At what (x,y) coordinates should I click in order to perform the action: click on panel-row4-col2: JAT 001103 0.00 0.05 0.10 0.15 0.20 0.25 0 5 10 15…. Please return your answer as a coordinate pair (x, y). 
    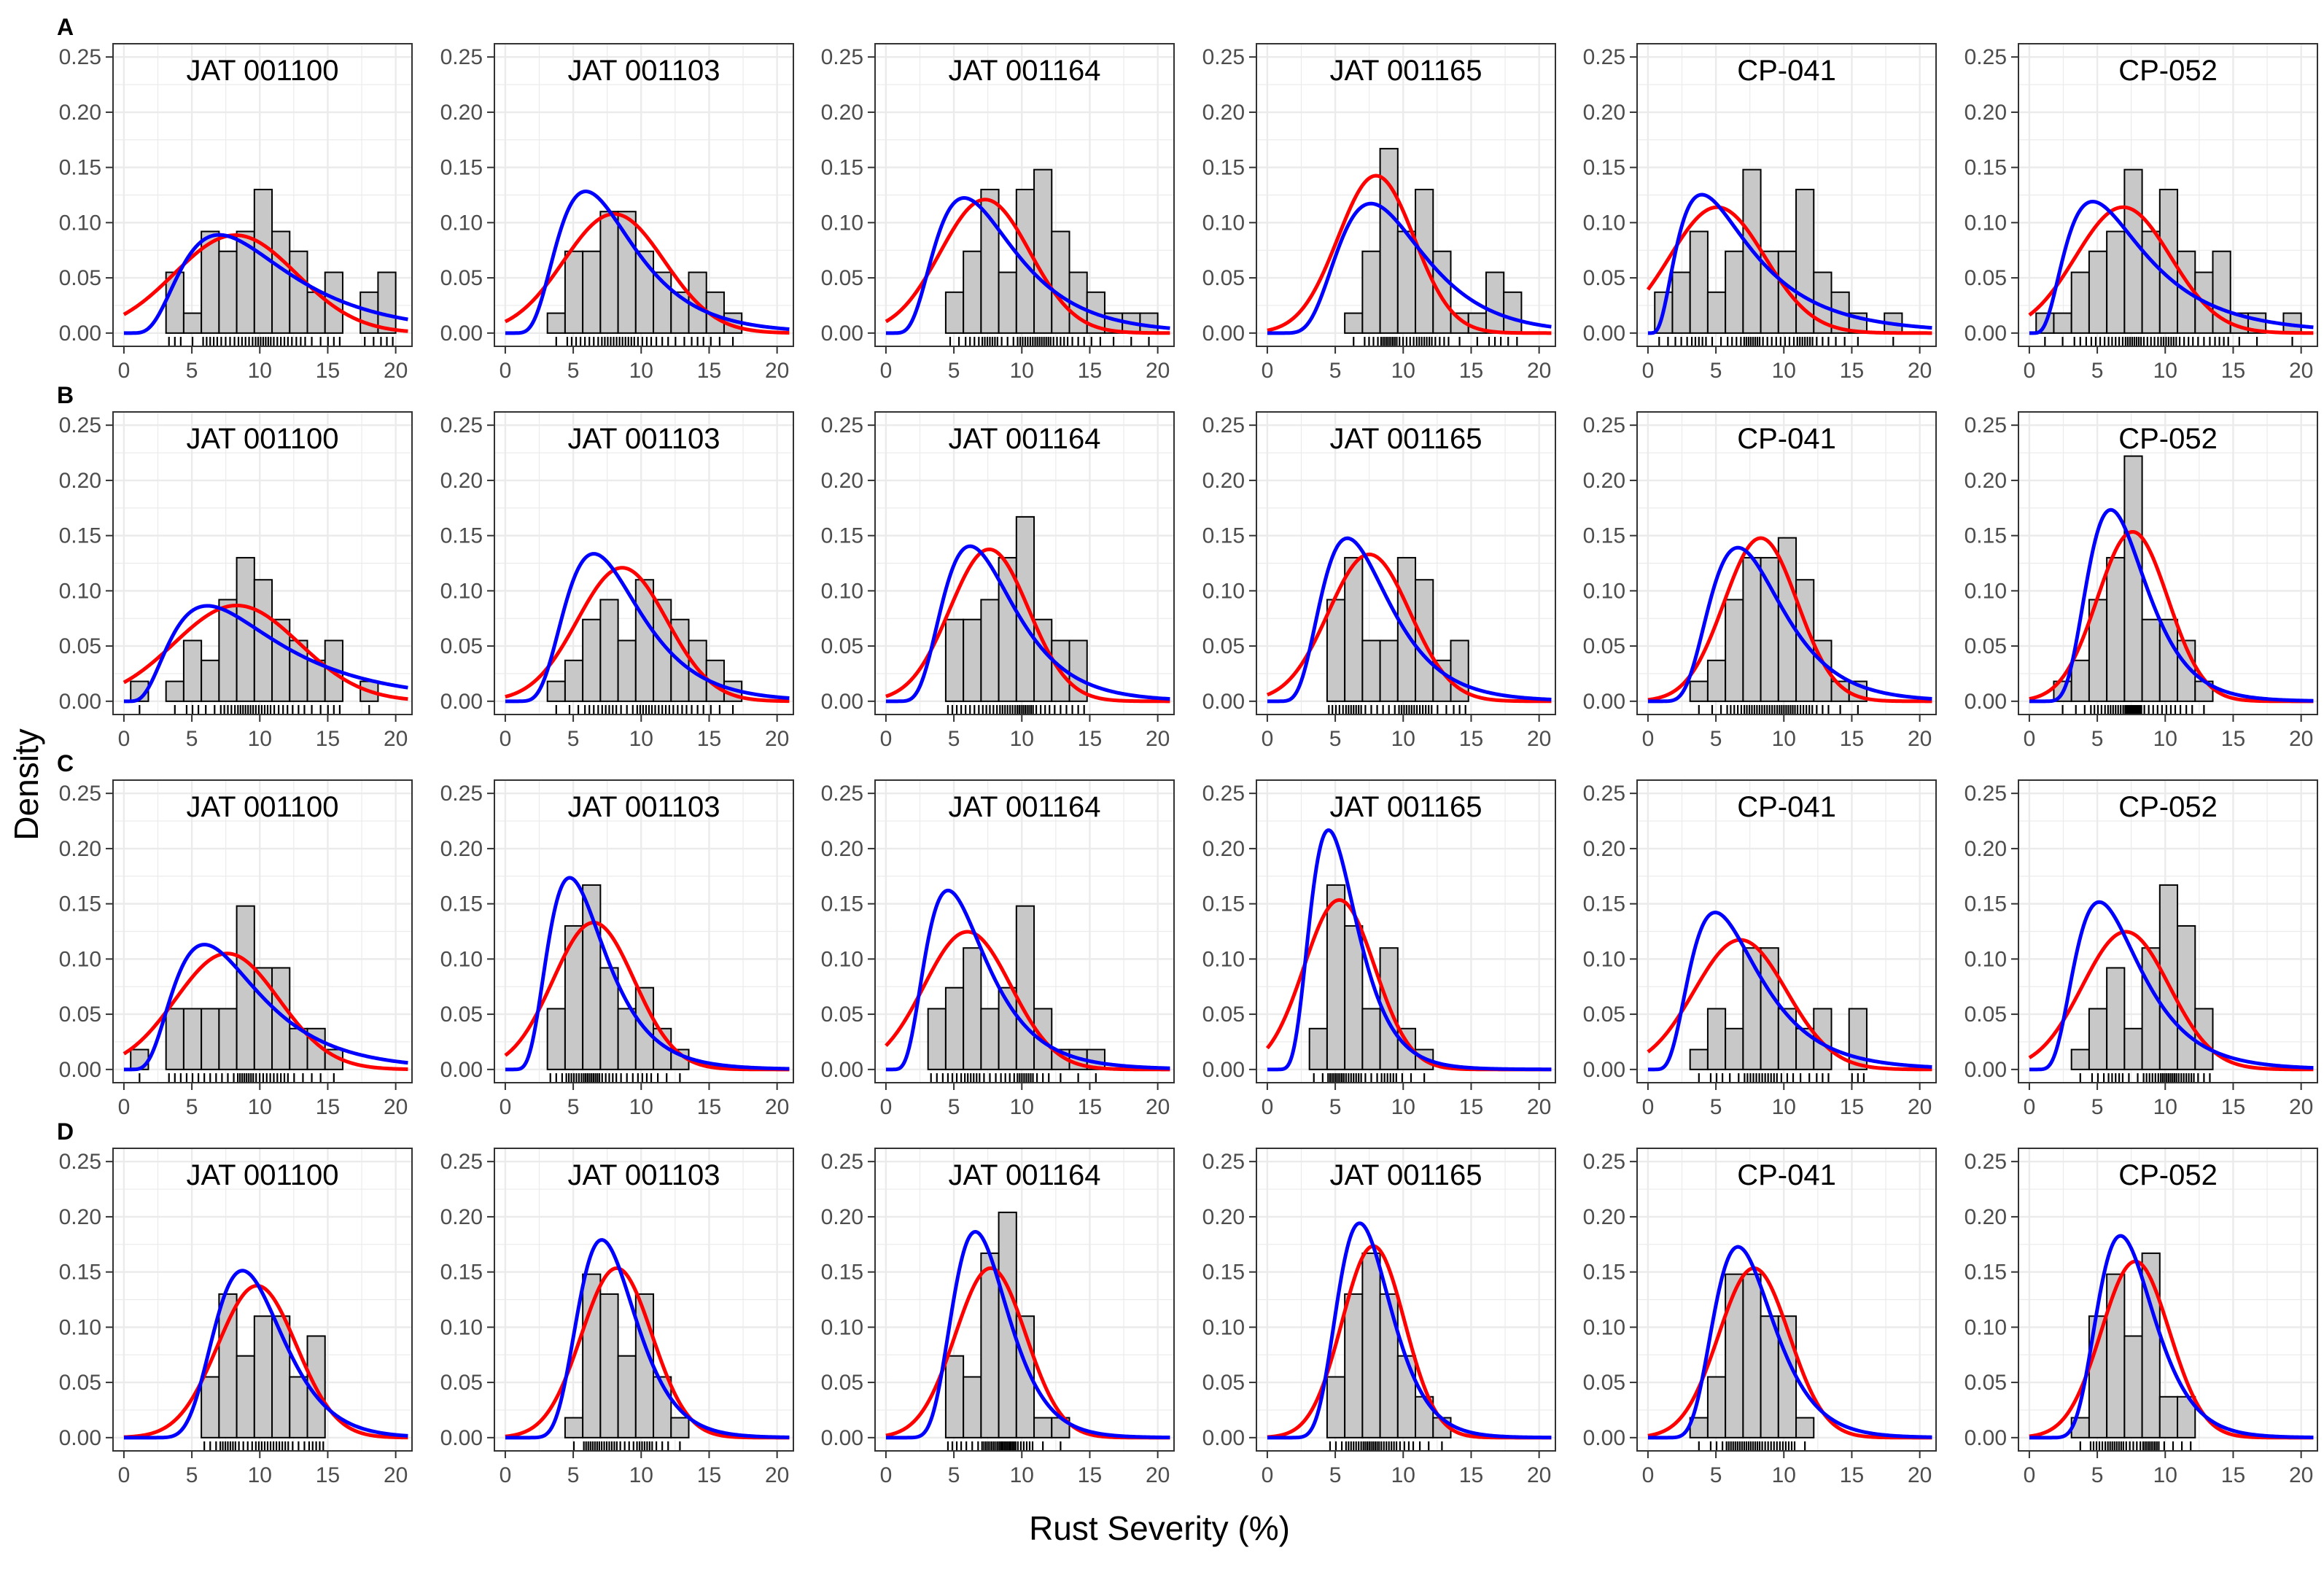
    Looking at the image, I should click on (617, 1317).